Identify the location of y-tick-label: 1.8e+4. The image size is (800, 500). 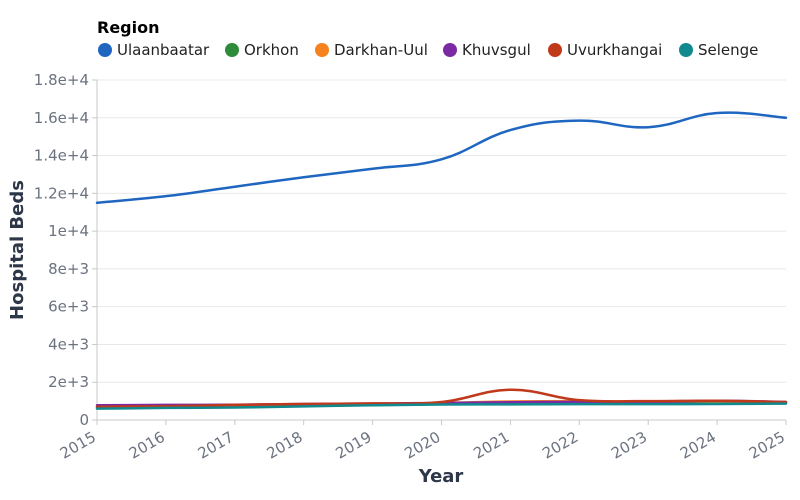
(61, 80).